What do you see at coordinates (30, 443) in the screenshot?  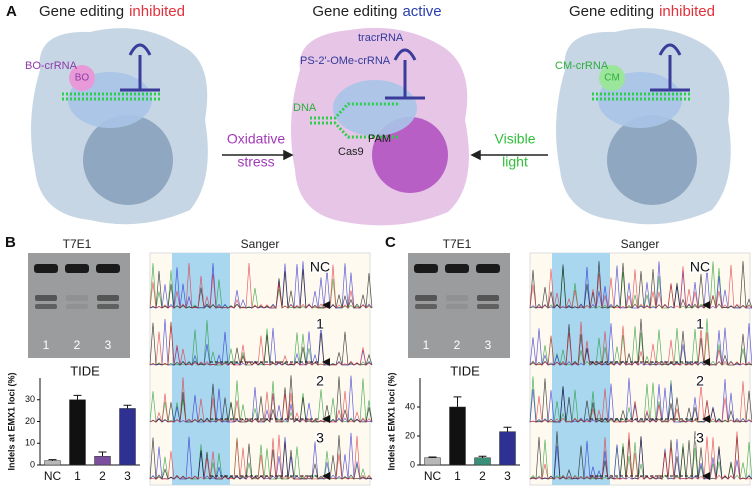 I see `y-tick-label: 10` at bounding box center [30, 443].